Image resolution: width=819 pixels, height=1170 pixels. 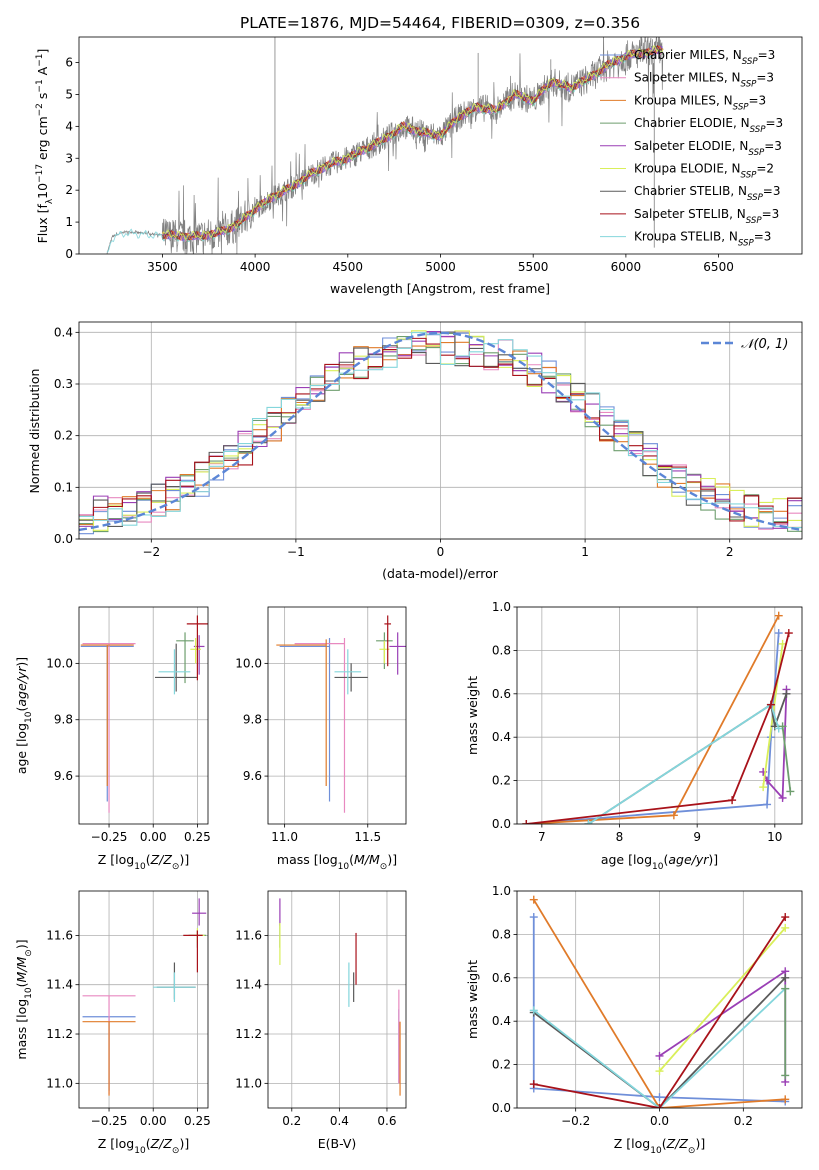 I want to click on x-tick-label: −1, so click(x=296, y=552).